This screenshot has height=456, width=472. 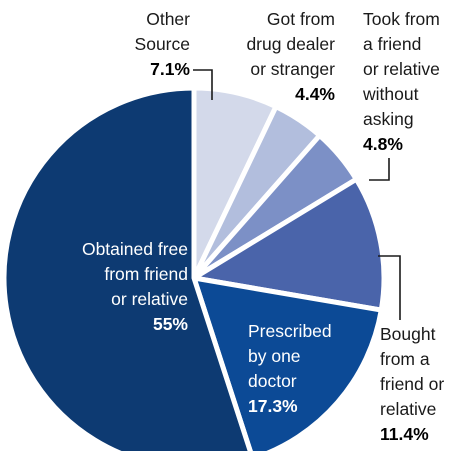 What do you see at coordinates (170, 69) in the screenshot?
I see `slice-value-label: 7.1%` at bounding box center [170, 69].